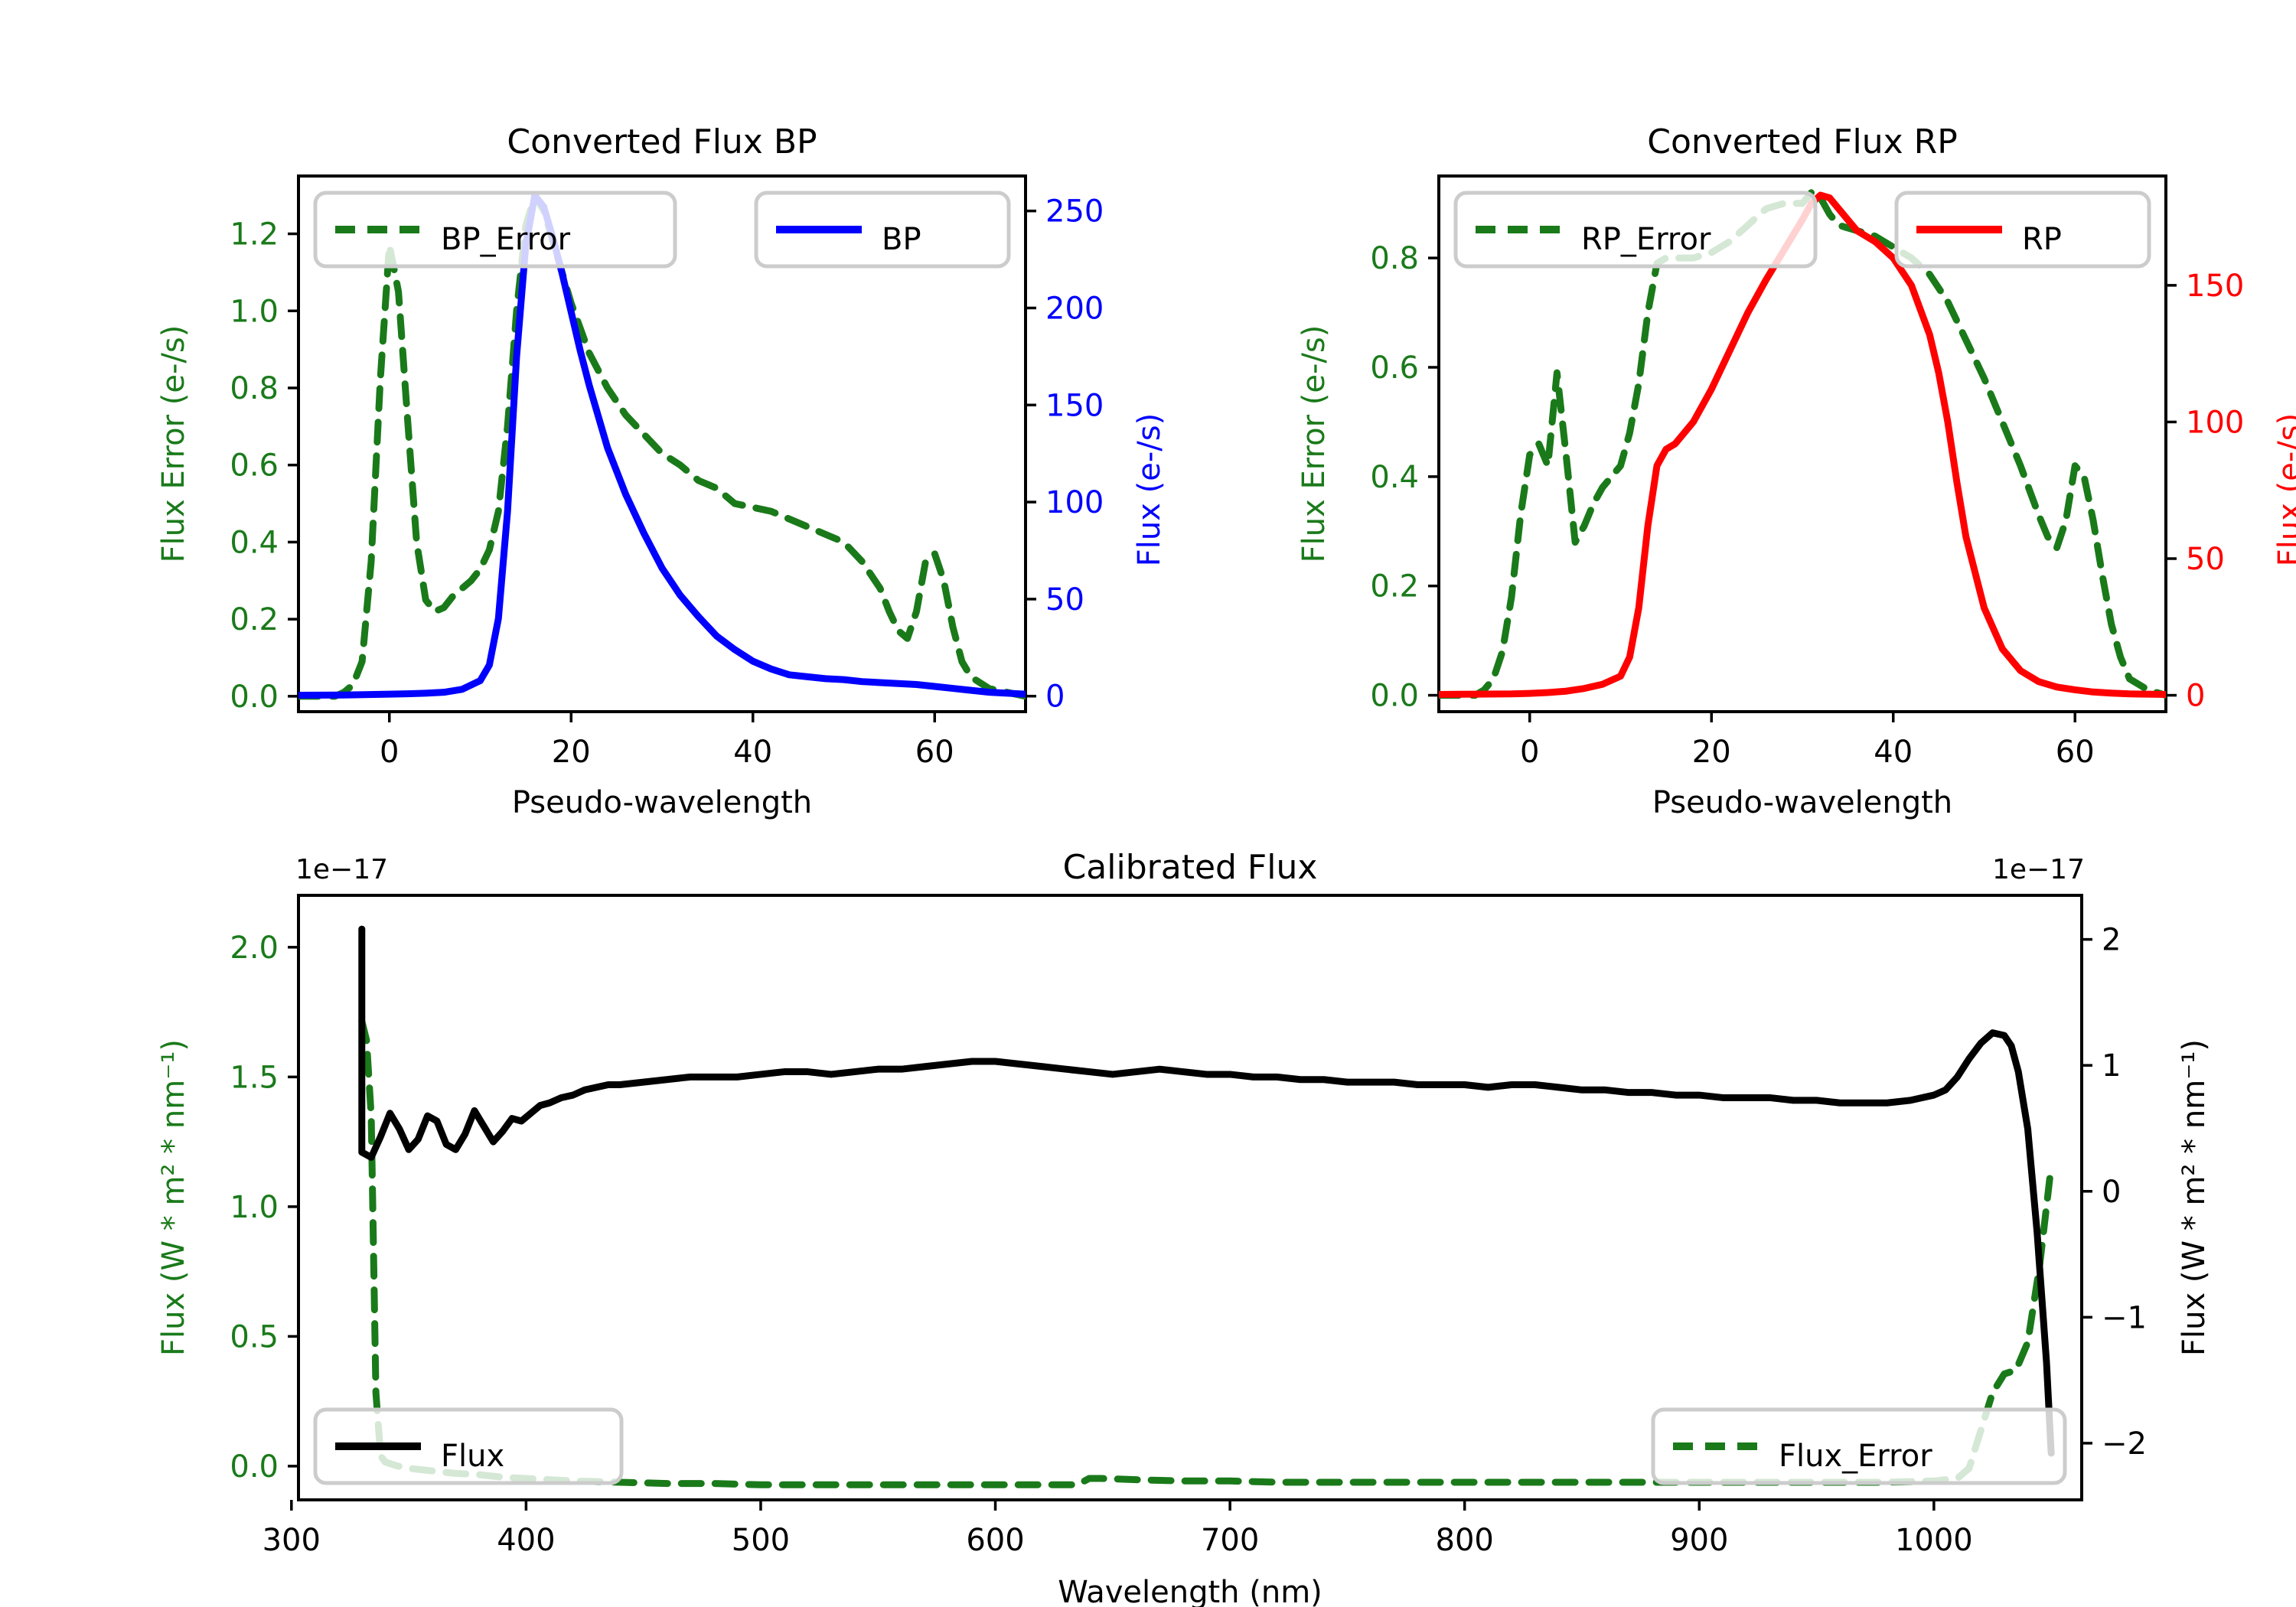 The height and width of the screenshot is (1607, 2296). Describe the element at coordinates (1465, 1540) in the screenshot. I see `x-tick-label: 800` at that location.